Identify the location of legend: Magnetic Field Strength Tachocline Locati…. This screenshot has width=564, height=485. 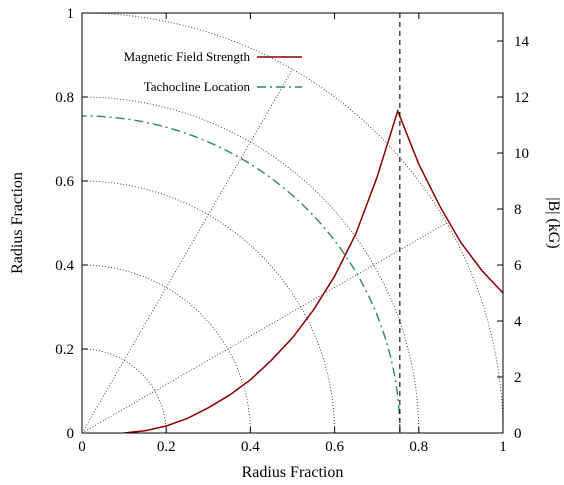
(213, 71).